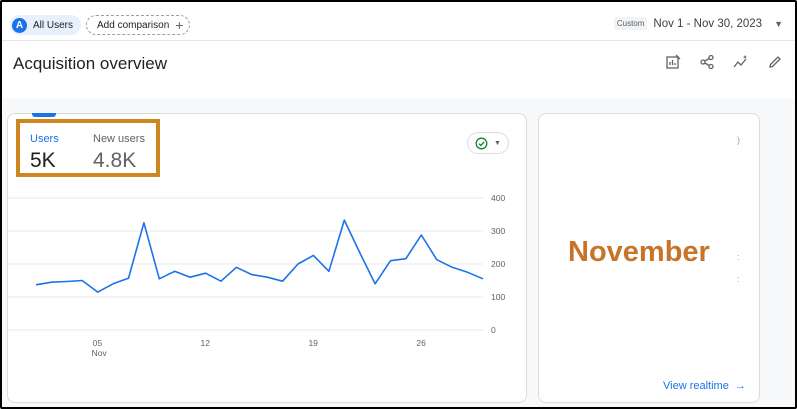 The height and width of the screenshot is (409, 797). Describe the element at coordinates (639, 252) in the screenshot. I see `month-overlay-label: November` at that location.